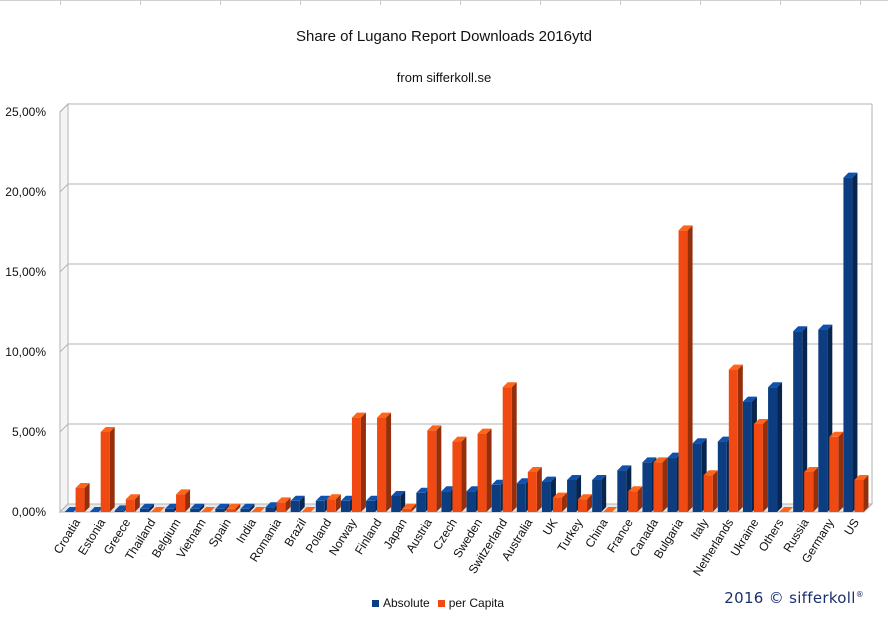  What do you see at coordinates (25, 192) in the screenshot?
I see `y-tick-label: 20,00%` at bounding box center [25, 192].